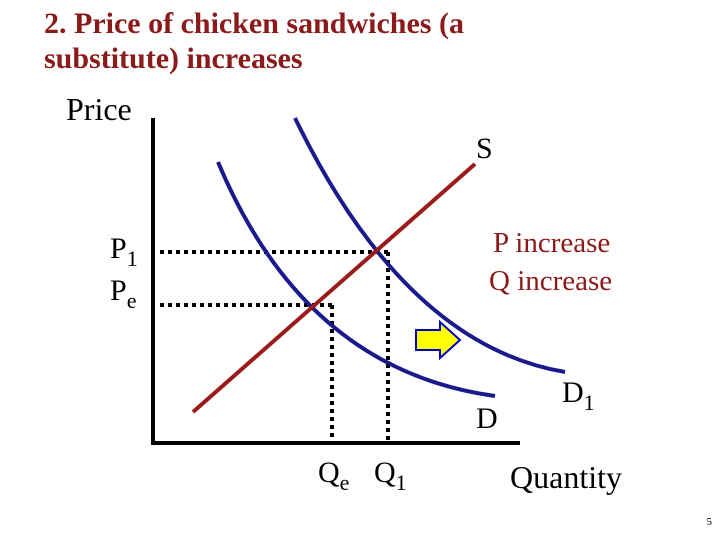 This screenshot has height=540, width=720. I want to click on demand-shifted-label: D1, so click(578, 395).